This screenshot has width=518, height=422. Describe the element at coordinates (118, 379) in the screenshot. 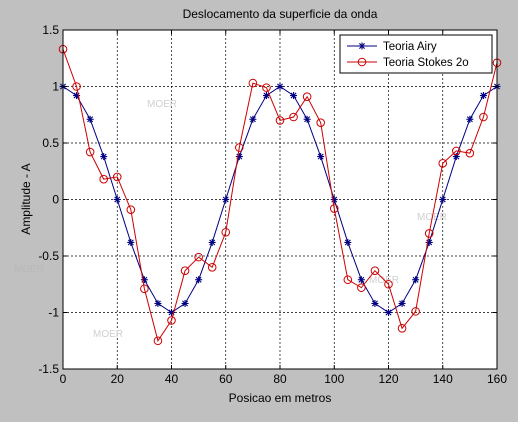

I see `x-tick-label: 20` at that location.